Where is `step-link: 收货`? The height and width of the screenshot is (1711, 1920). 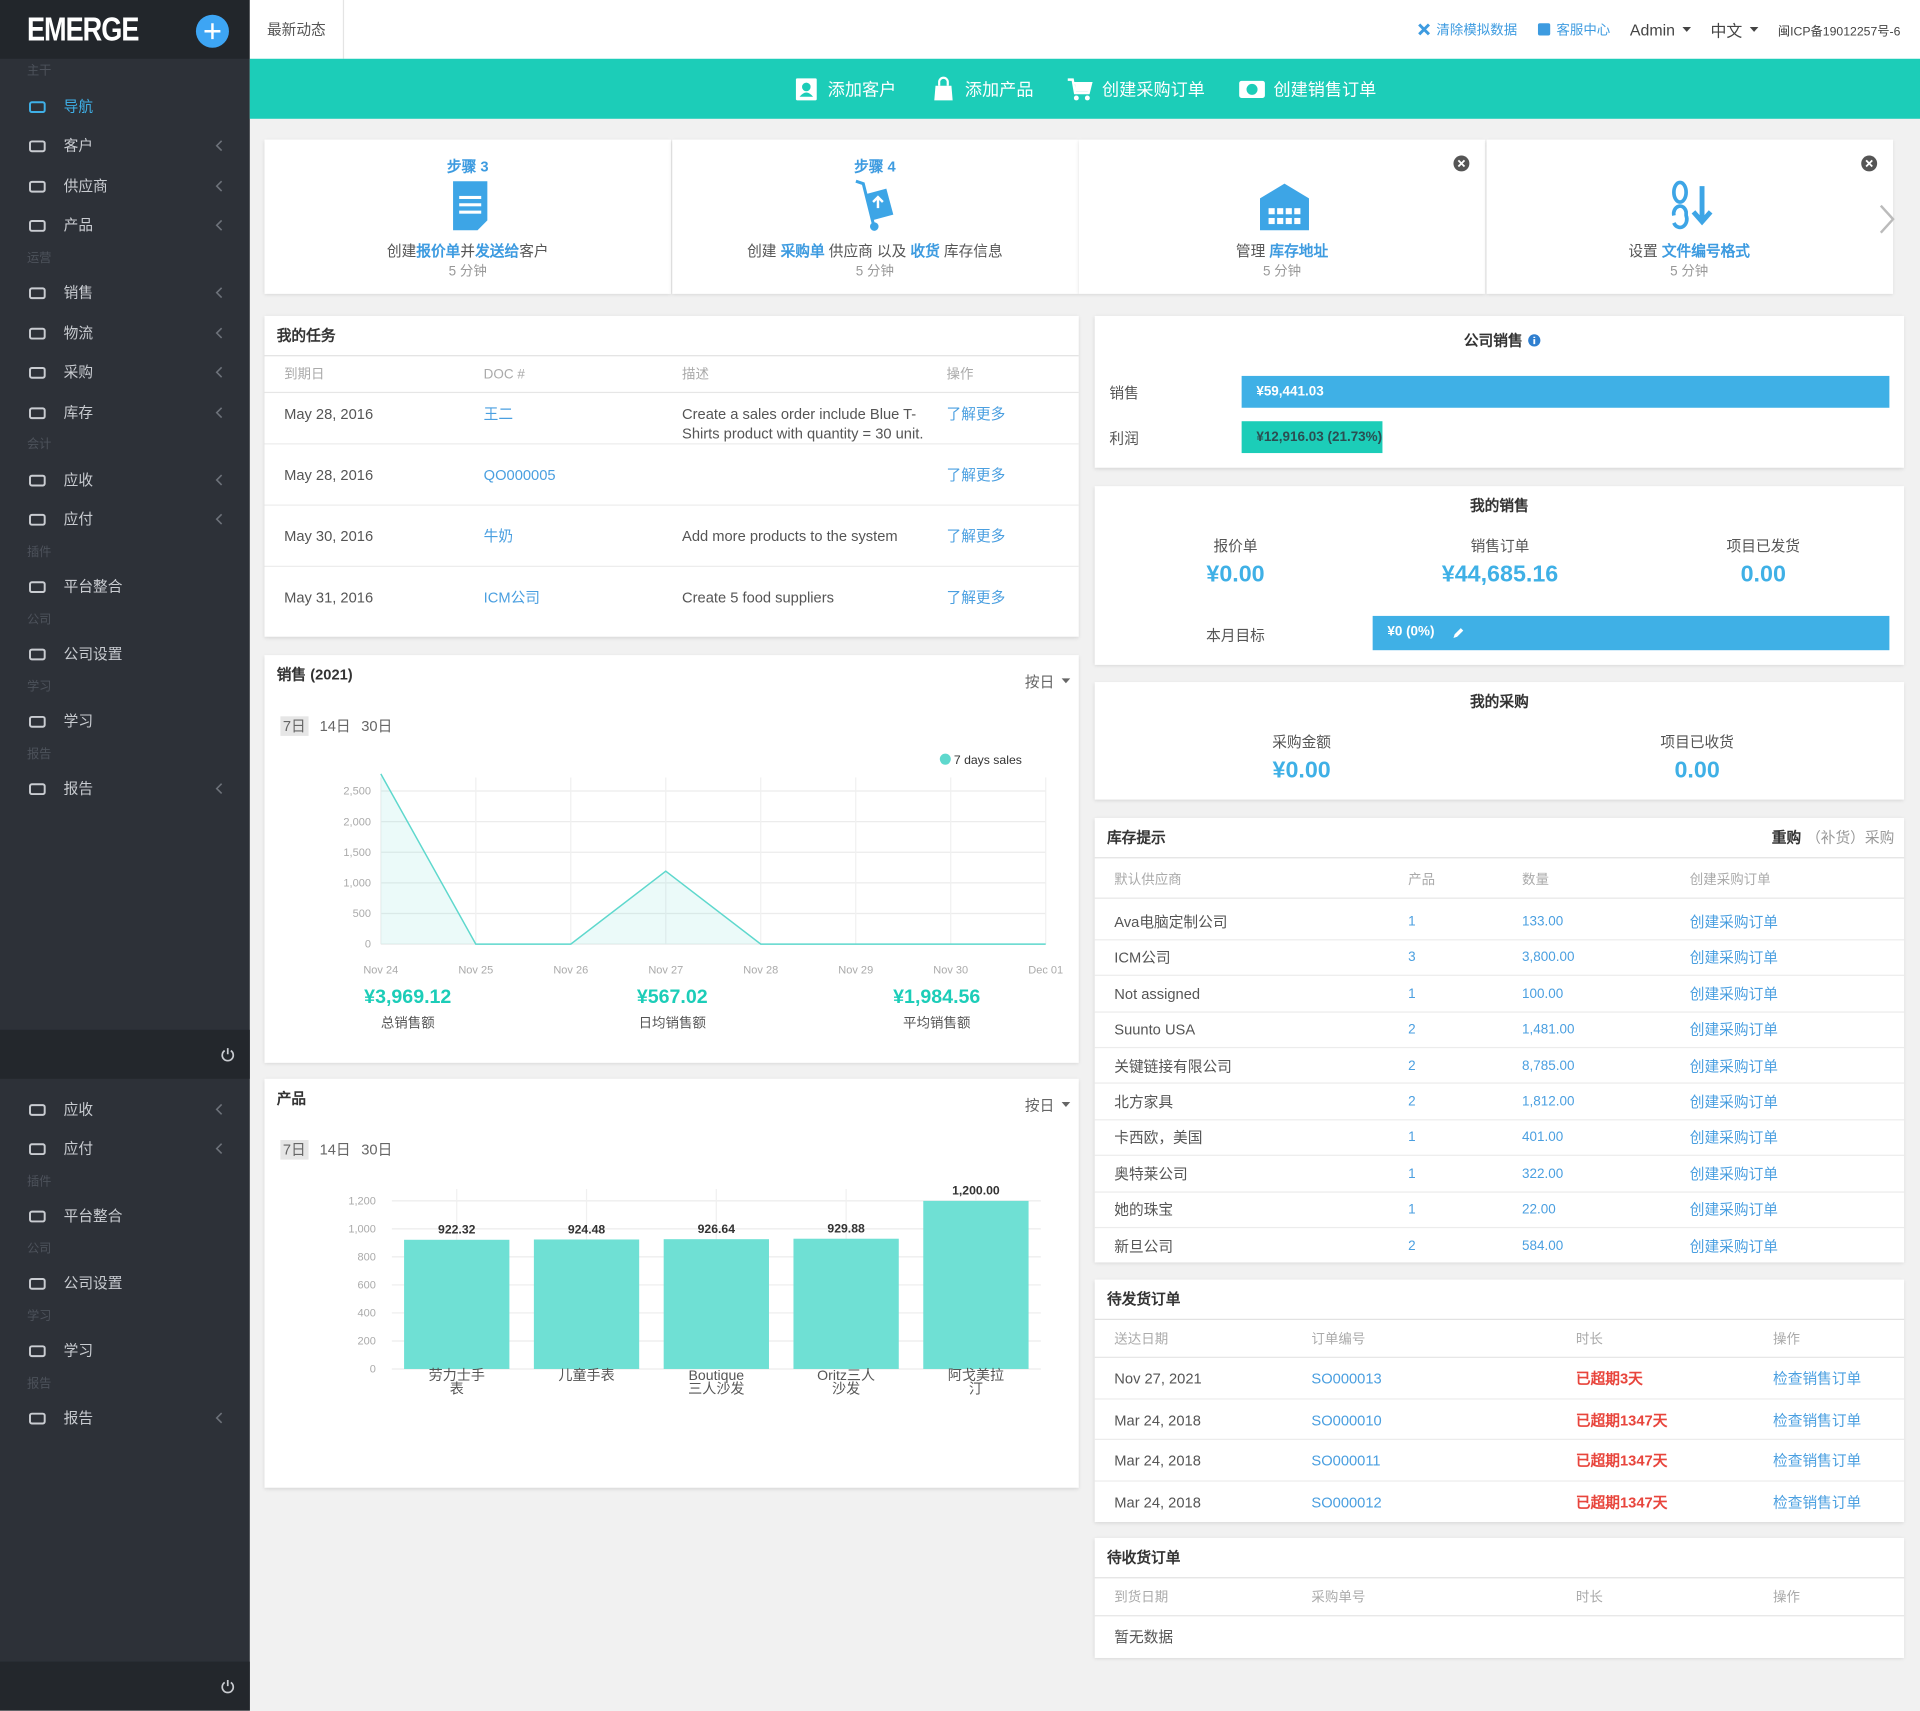 step-link: 收货 is located at coordinates (925, 251).